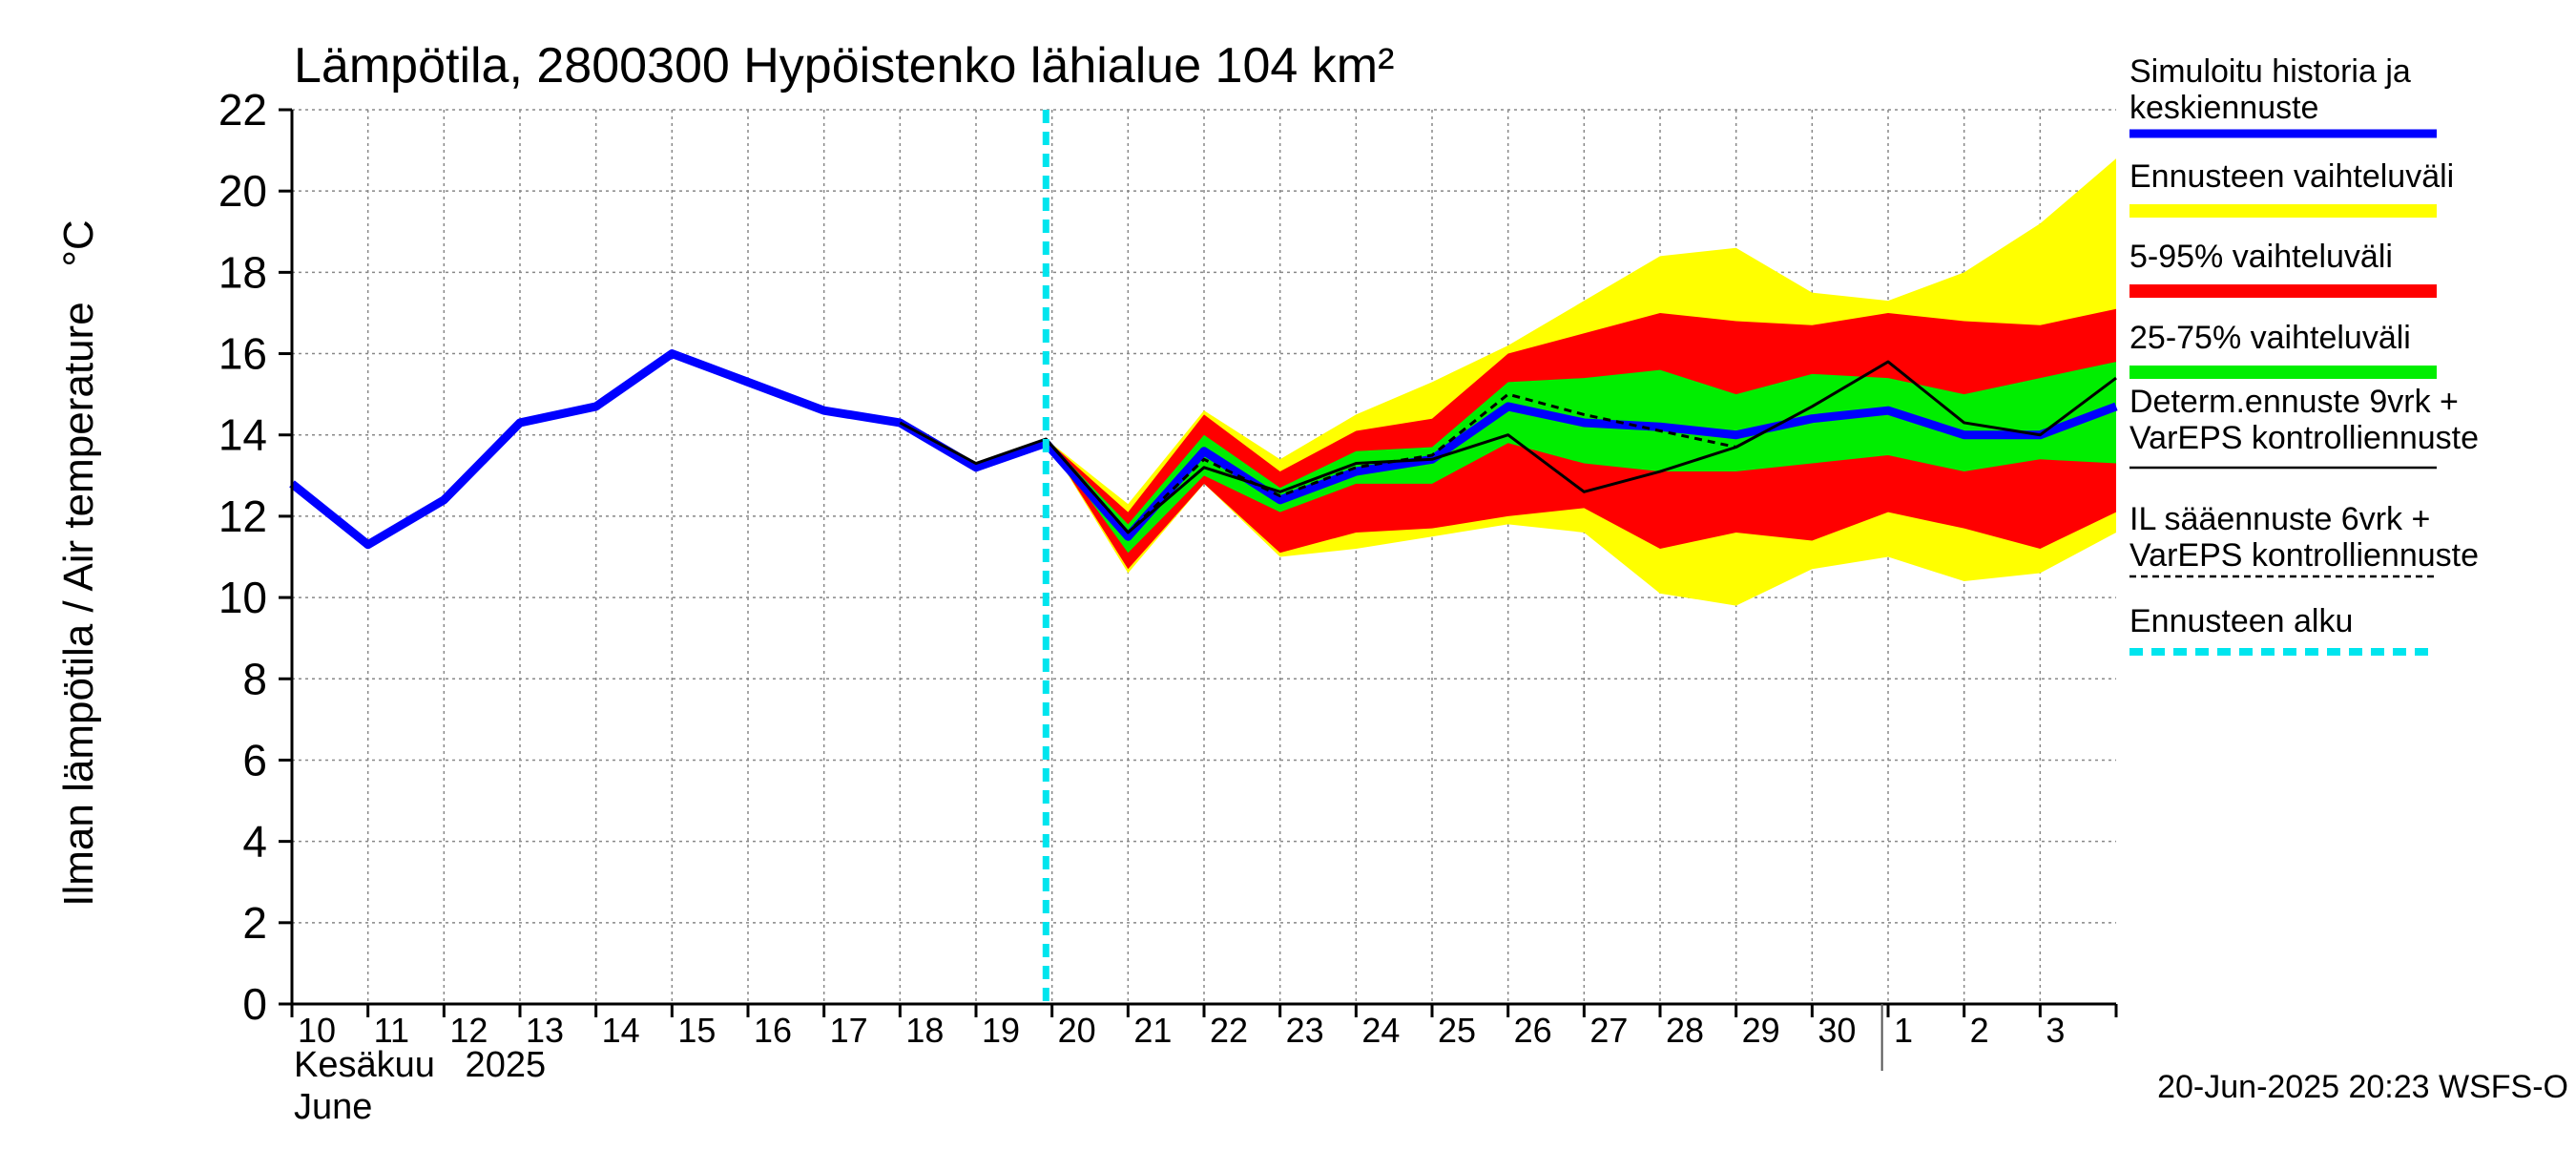  What do you see at coordinates (2270, 71) in the screenshot?
I see `legend-label: Simuloitu historia ja` at bounding box center [2270, 71].